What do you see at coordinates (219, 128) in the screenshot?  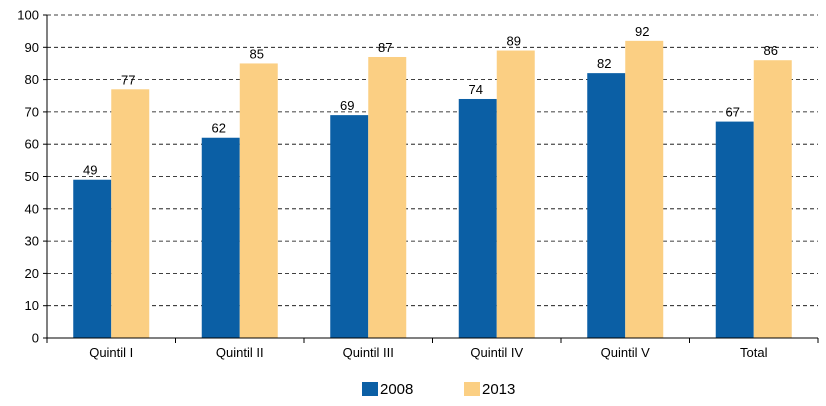 I see `data-label: 62` at bounding box center [219, 128].